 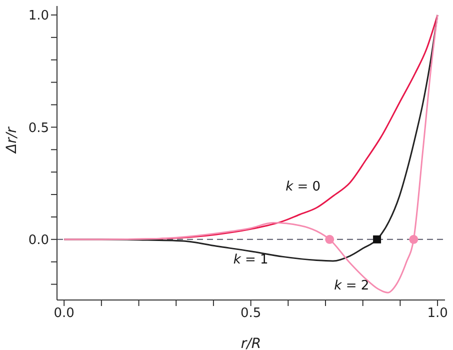 What do you see at coordinates (38, 16) in the screenshot?
I see `y-tick-label: 1.0` at bounding box center [38, 16].